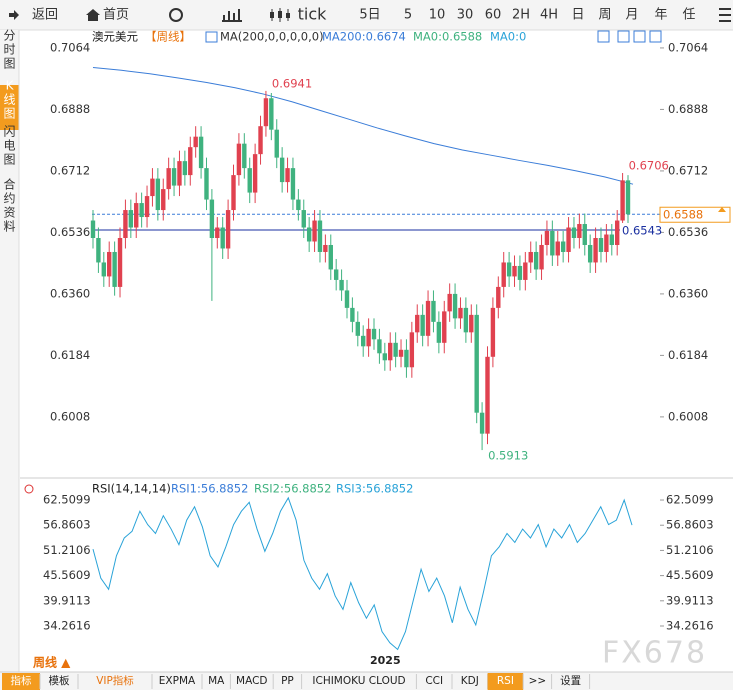 The height and width of the screenshot is (690, 733). I want to click on sidebar-tab: K, so click(10, 86).